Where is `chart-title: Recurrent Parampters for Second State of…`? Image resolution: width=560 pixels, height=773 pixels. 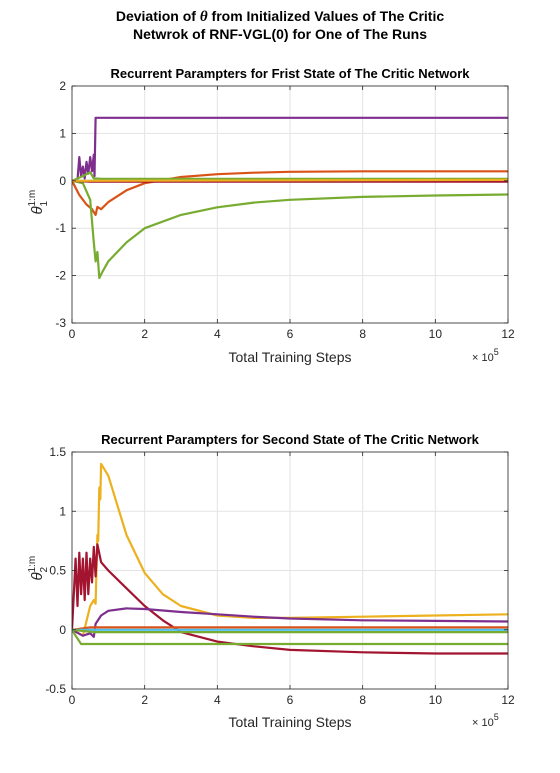 chart-title: Recurrent Parampters for Second State of… is located at coordinates (290, 439).